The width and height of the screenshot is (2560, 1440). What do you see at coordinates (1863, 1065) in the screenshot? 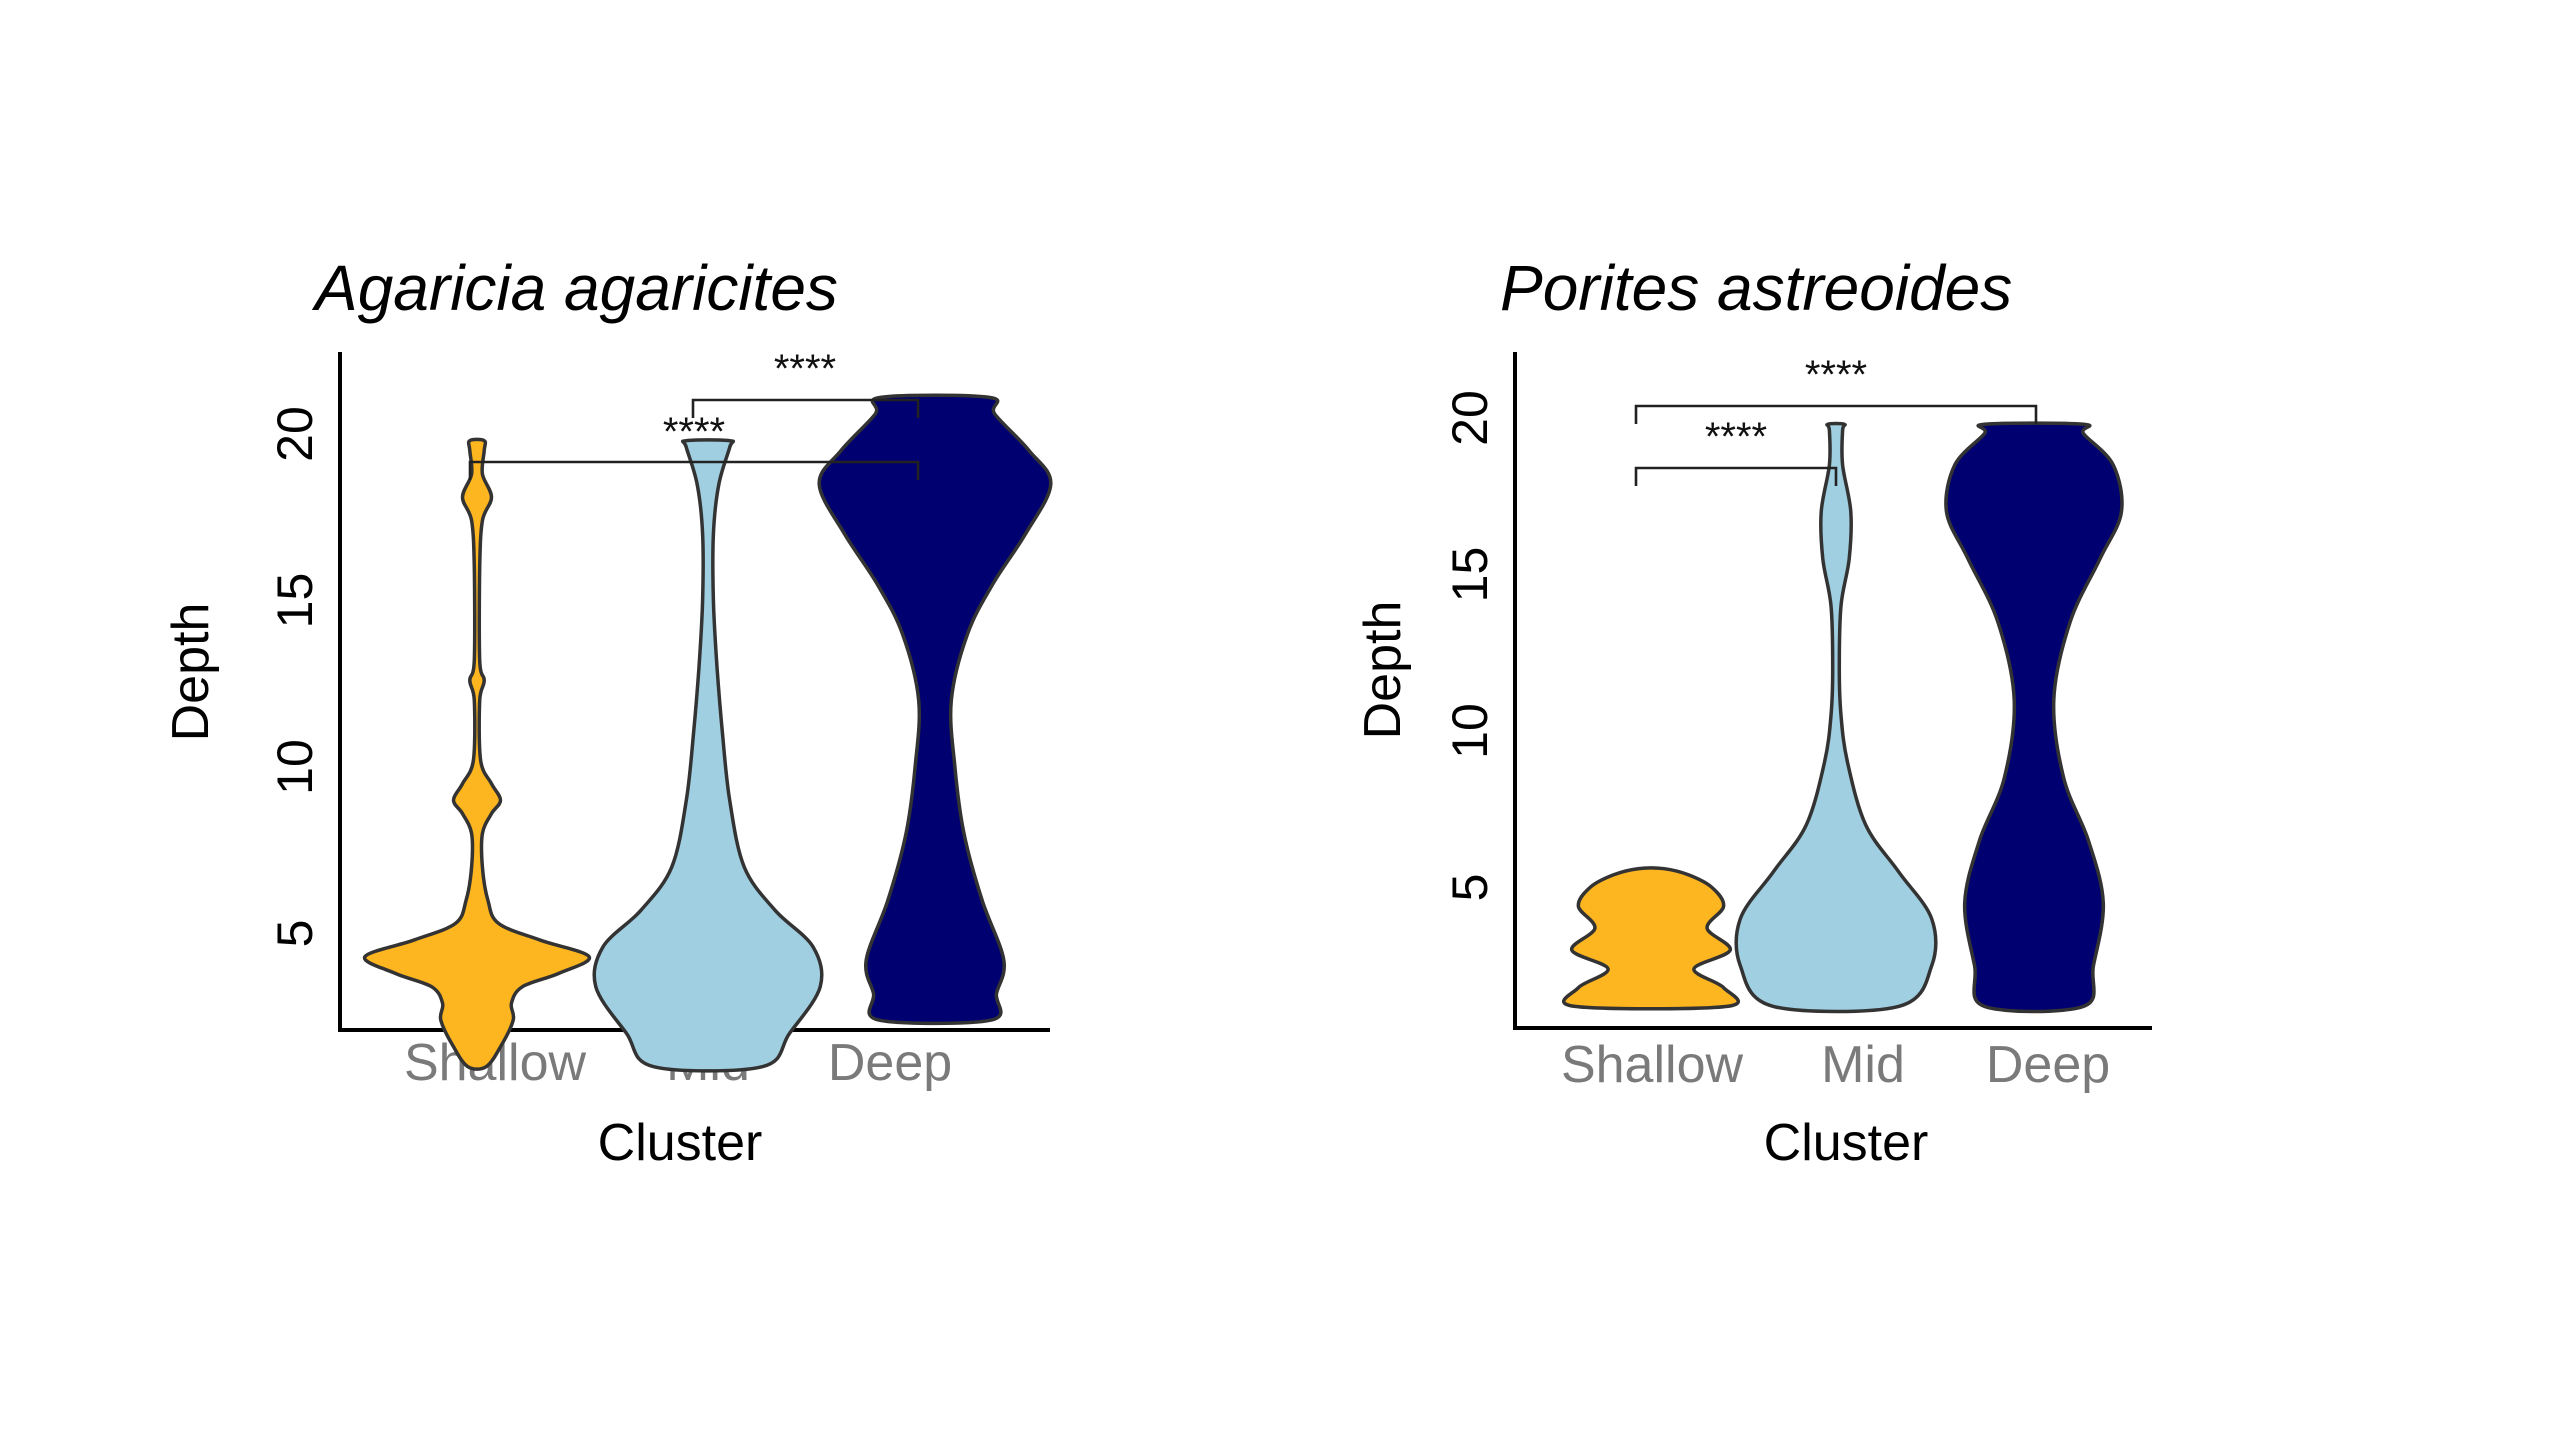
I see `x-tick-label: Mid` at bounding box center [1863, 1065].